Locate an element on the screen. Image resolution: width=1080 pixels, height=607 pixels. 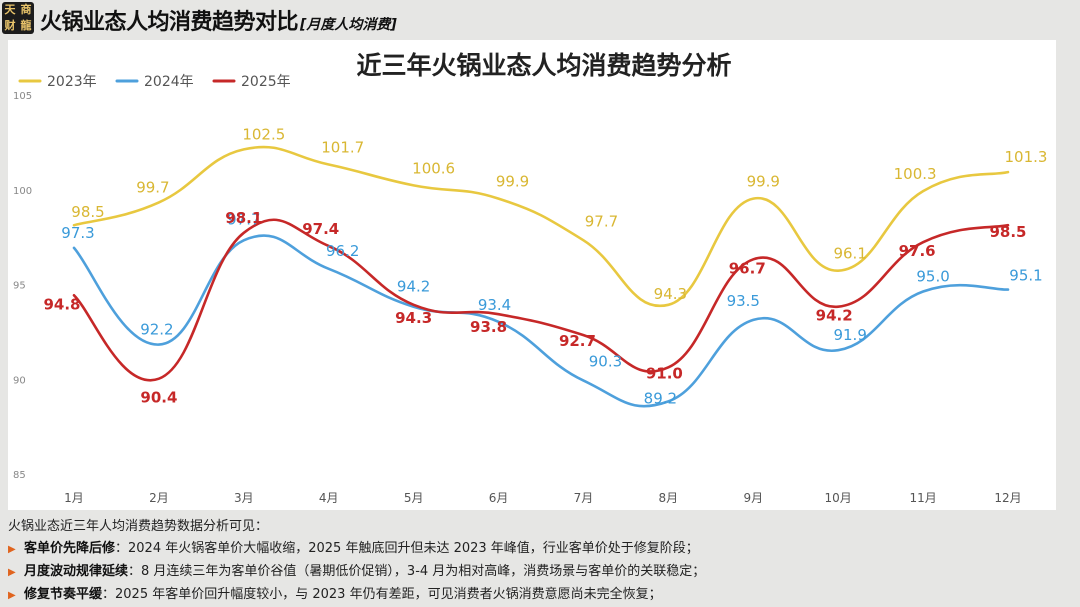
data-label: 93.4 is located at coordinates (494, 305).